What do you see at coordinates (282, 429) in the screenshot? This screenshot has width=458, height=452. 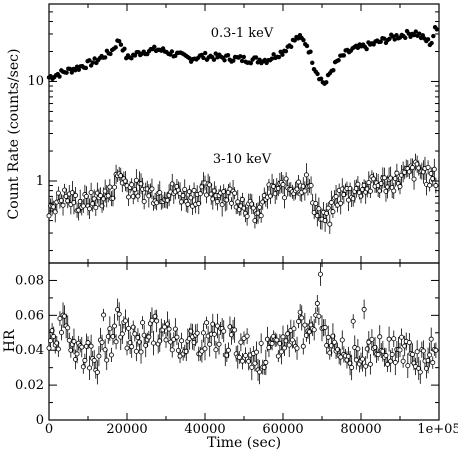 I see `time-tick-label: 60000` at bounding box center [282, 429].